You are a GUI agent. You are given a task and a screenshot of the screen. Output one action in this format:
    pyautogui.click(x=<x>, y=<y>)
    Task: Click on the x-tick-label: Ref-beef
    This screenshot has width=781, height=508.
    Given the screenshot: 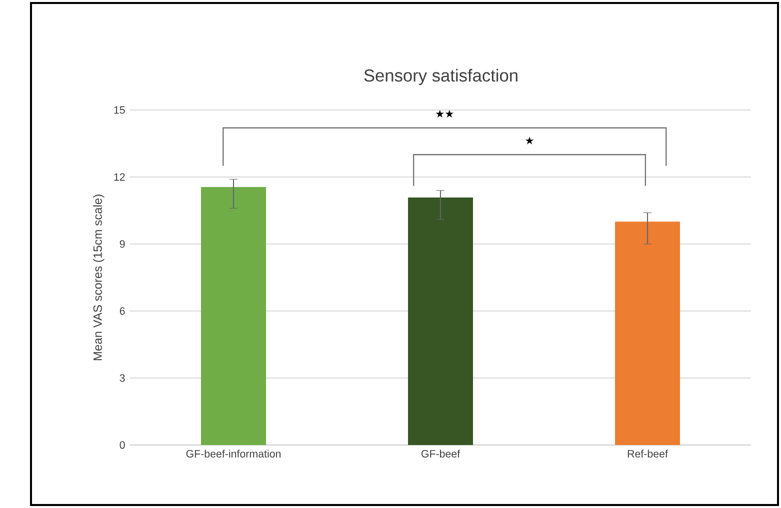 What is the action you would take?
    pyautogui.click(x=648, y=454)
    